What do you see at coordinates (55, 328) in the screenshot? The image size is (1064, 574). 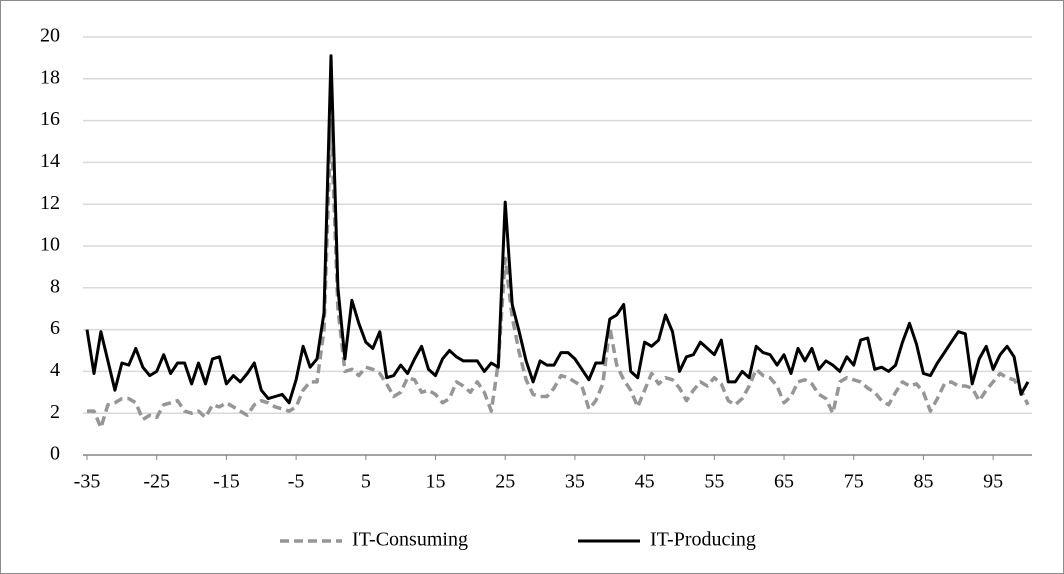 I see `y-tick-label: 6` at bounding box center [55, 328].